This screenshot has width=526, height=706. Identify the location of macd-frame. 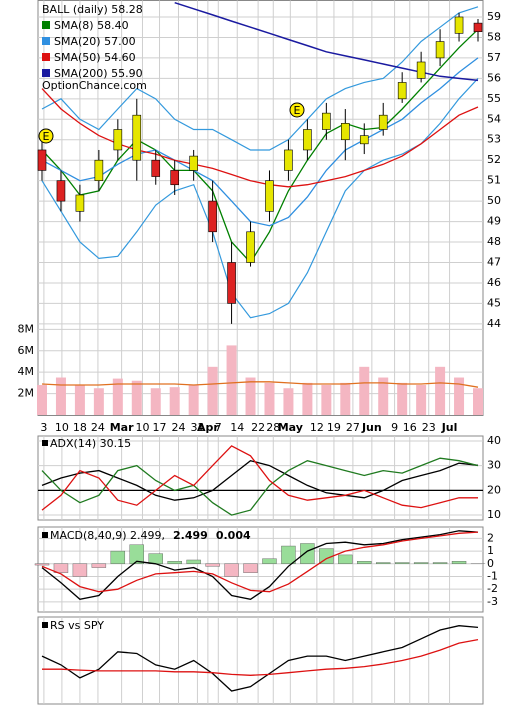
(260, 569).